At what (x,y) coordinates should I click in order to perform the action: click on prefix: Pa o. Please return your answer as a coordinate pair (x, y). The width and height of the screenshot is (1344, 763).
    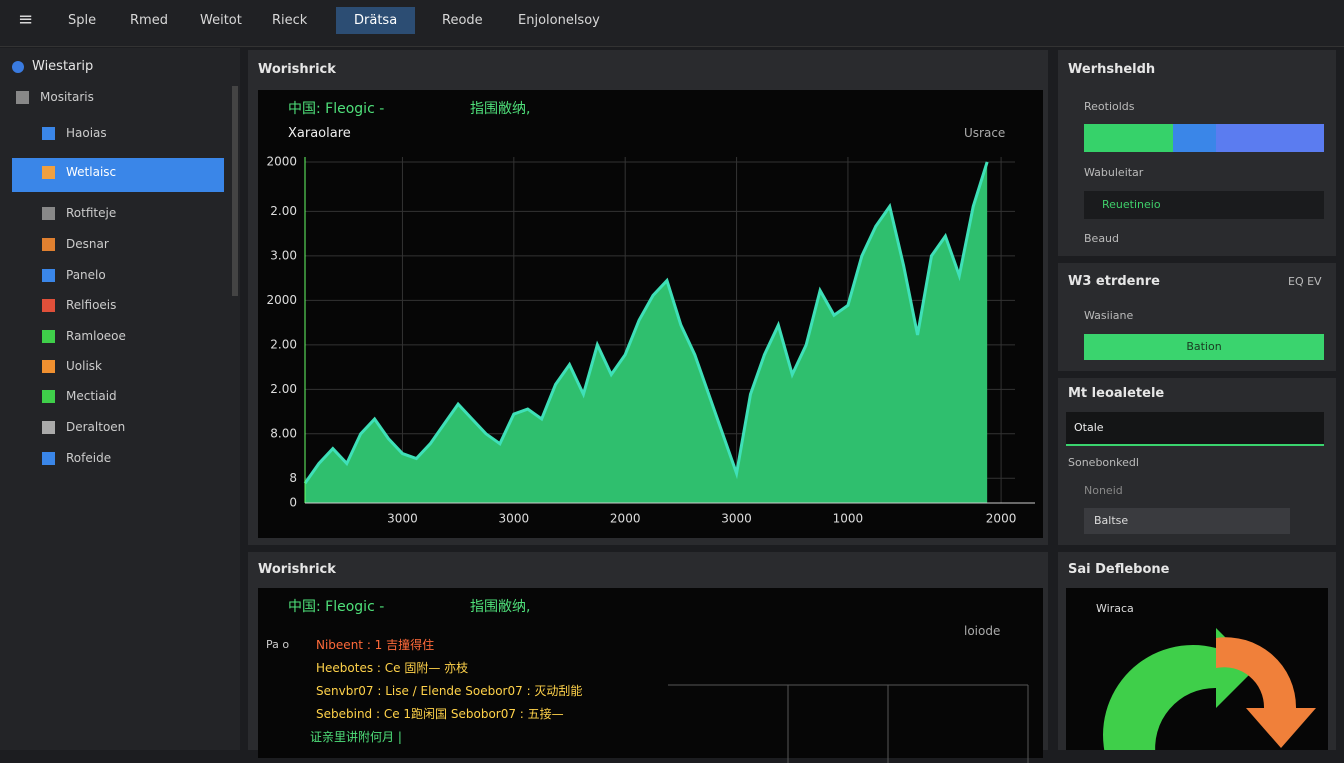
    Looking at the image, I should click on (278, 644).